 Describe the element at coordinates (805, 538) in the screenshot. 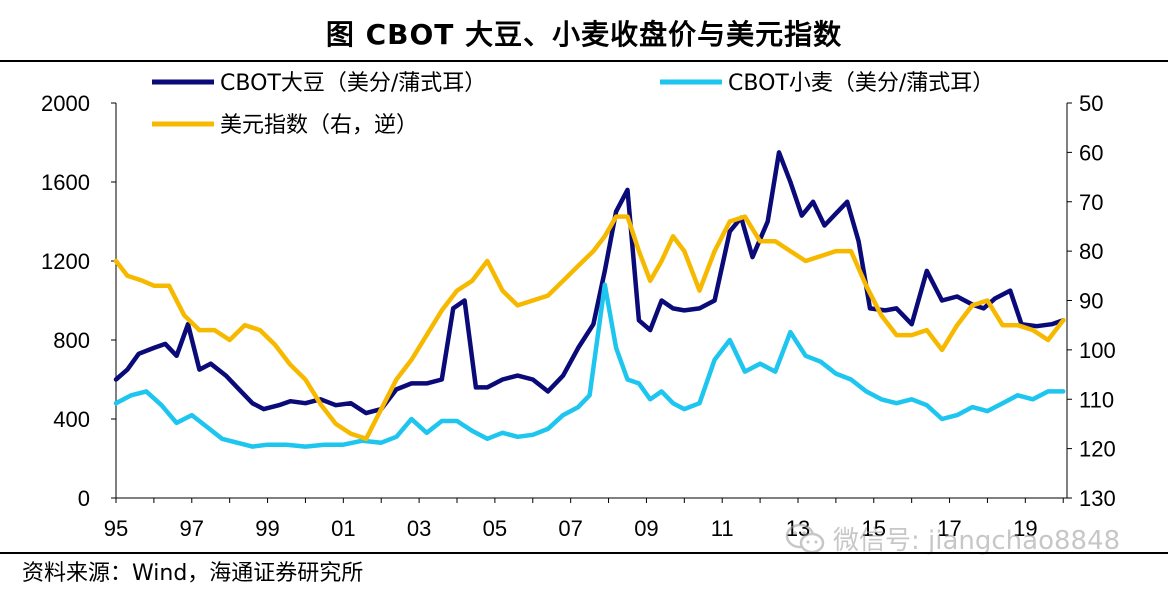

I see `wechat-icon` at that location.